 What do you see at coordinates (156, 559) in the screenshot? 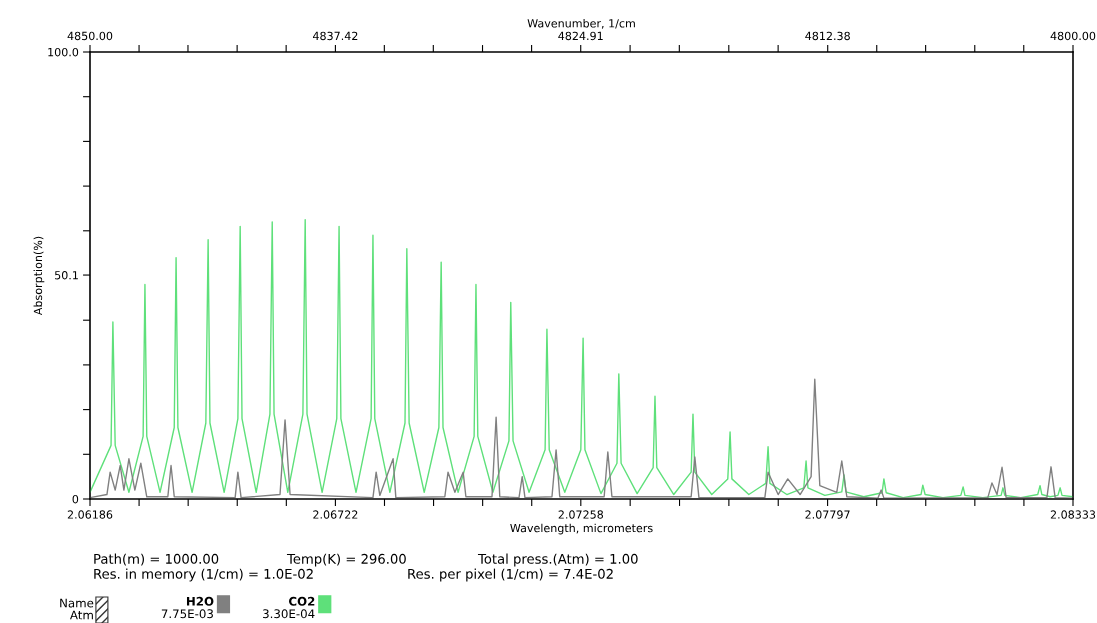
I see `text: Path(m) = 1000.00` at bounding box center [156, 559].